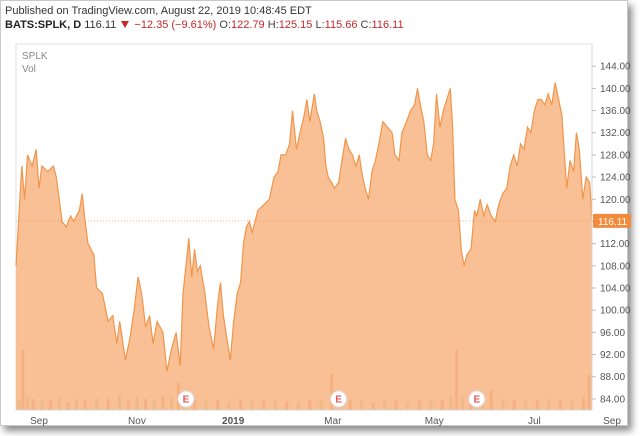  I want to click on y-tick-label: 108.00, so click(615, 266).